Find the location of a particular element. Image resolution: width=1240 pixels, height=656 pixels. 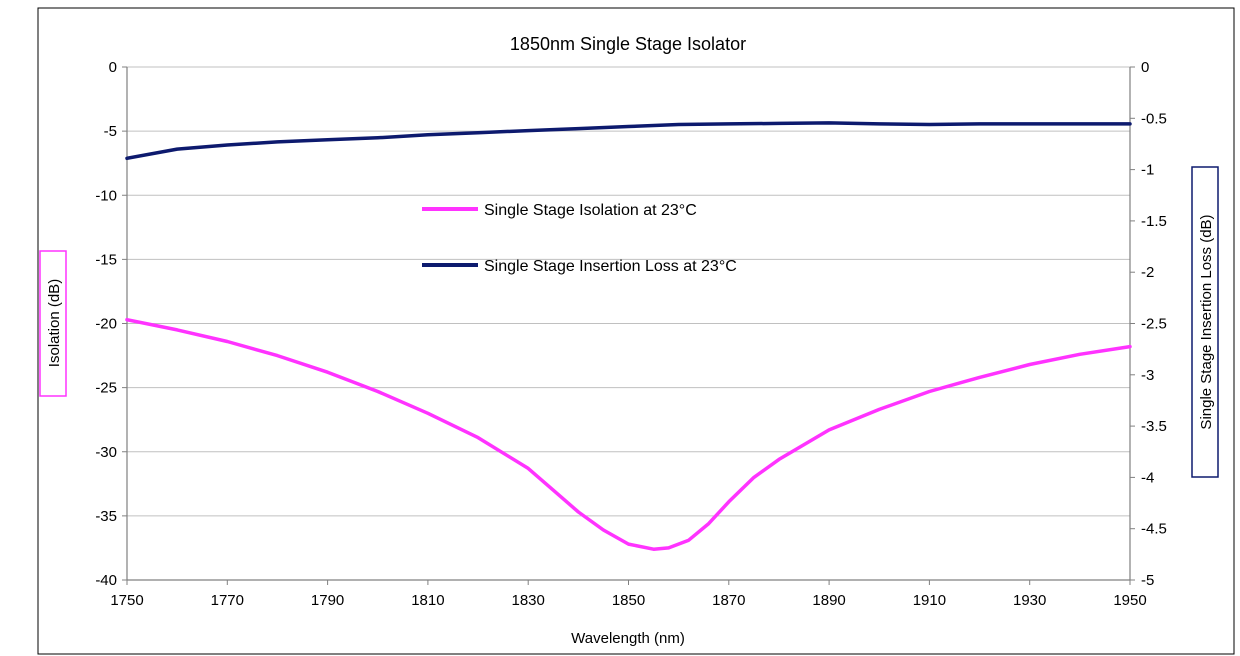

x-tick-label: 1950 is located at coordinates (1129, 600).